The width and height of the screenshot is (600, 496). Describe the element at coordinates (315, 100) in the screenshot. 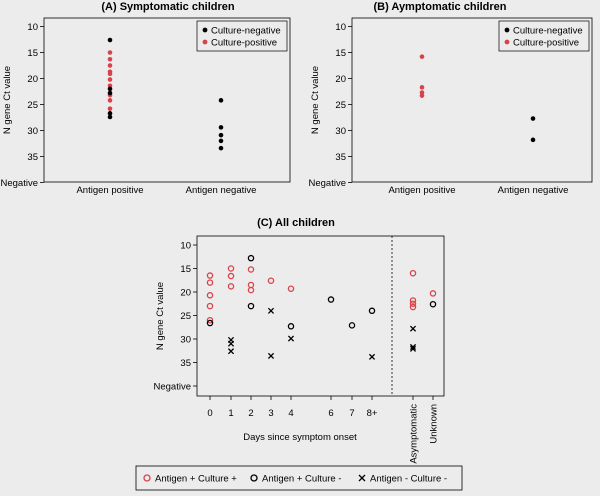

I see `panel-b-ylabel: N gene Ct value` at that location.